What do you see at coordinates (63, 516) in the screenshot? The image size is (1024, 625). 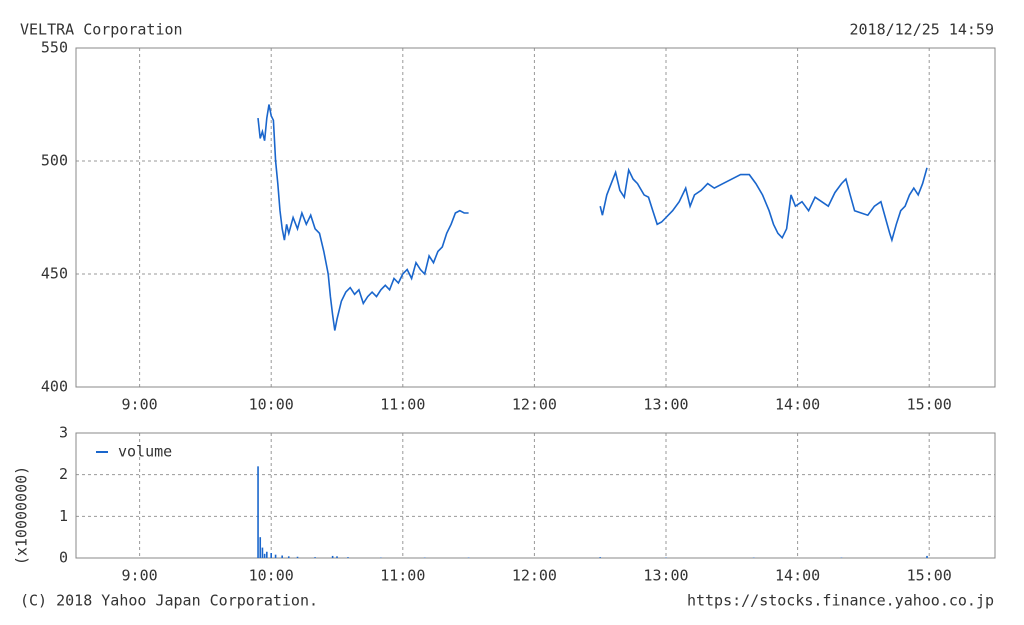 I see `y-tick-label: 1` at bounding box center [63, 516].